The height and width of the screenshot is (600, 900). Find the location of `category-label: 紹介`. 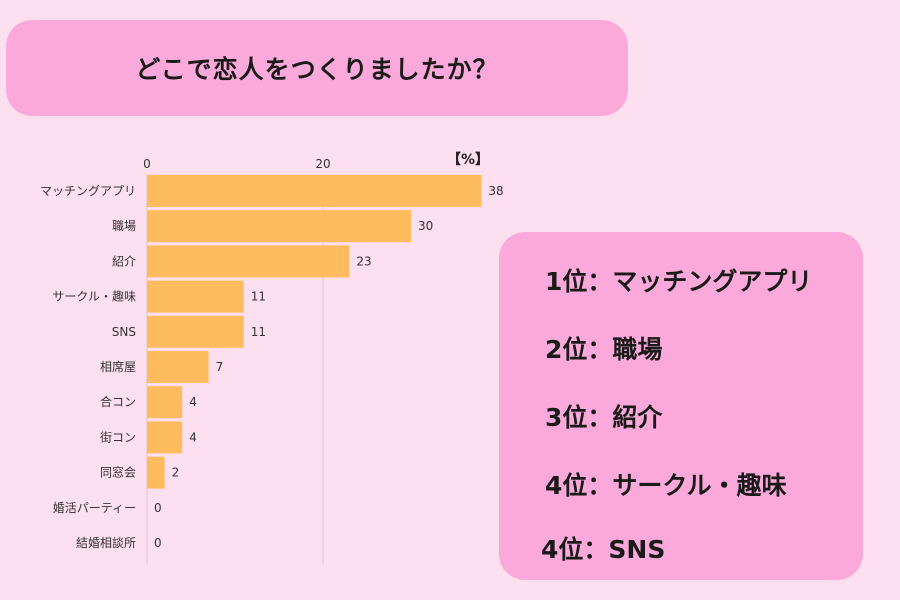

category-label: 紹介 is located at coordinates (124, 261).